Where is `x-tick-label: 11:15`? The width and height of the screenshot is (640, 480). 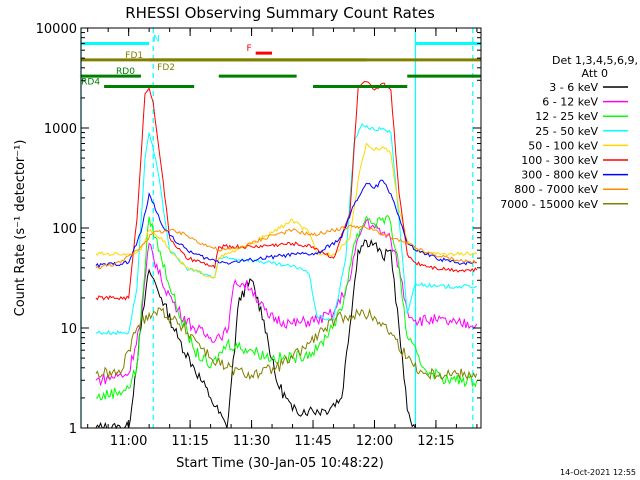 x-tick-label: 11:15 is located at coordinates (189, 441).